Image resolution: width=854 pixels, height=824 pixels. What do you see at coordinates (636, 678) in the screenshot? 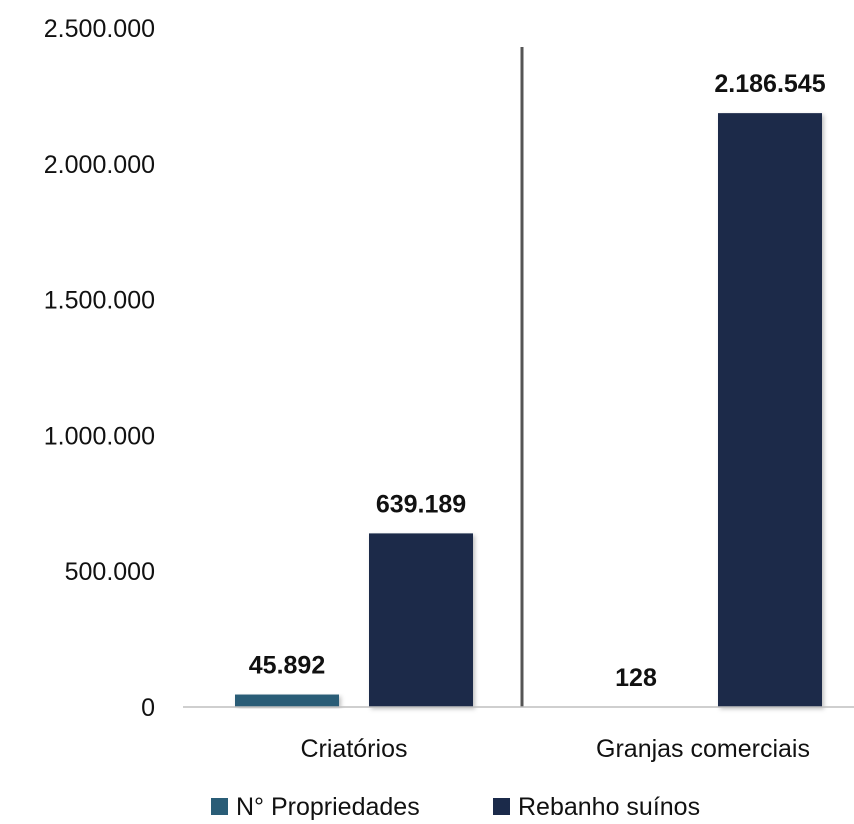
I see `data-label: 128` at bounding box center [636, 678].